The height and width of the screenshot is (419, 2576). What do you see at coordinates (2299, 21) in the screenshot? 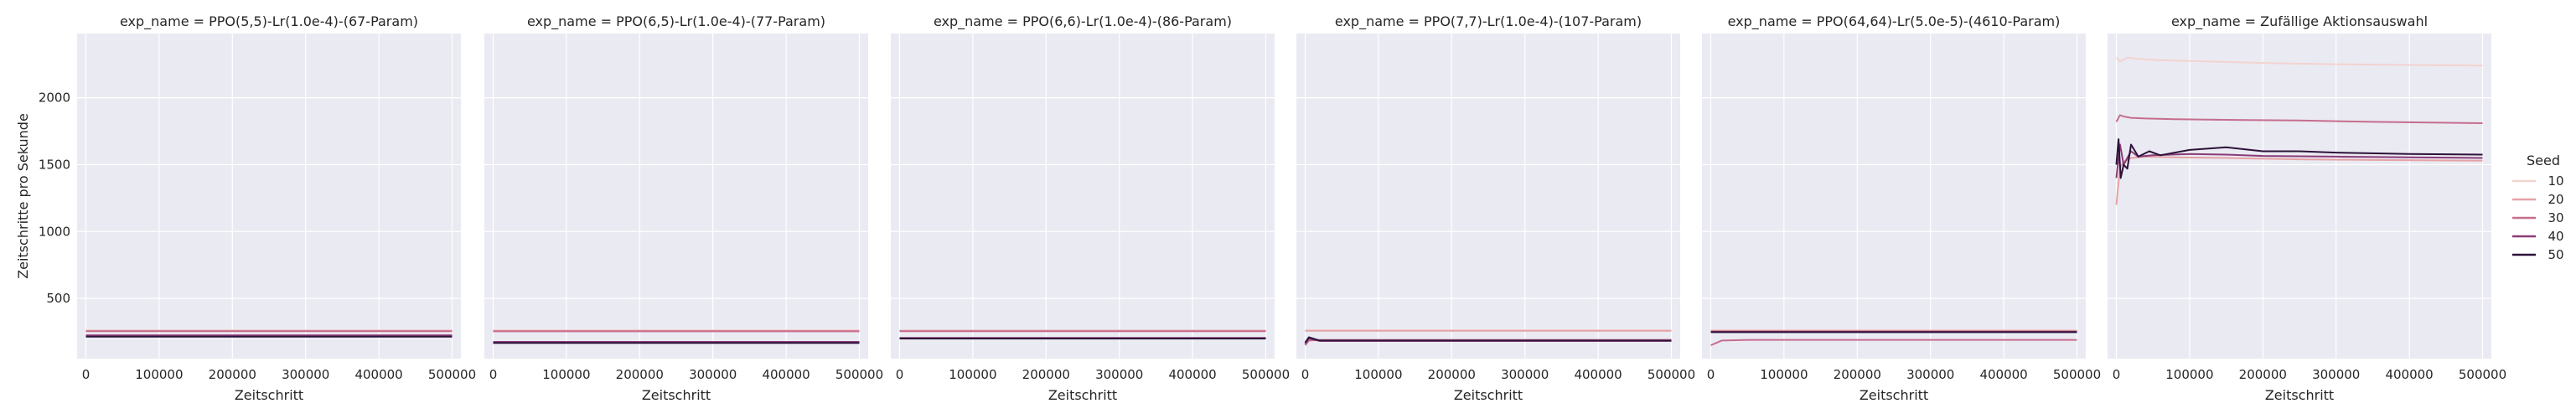
I see `panel-title: exp_name = Zufällige Aktionsauswahl` at bounding box center [2299, 21].